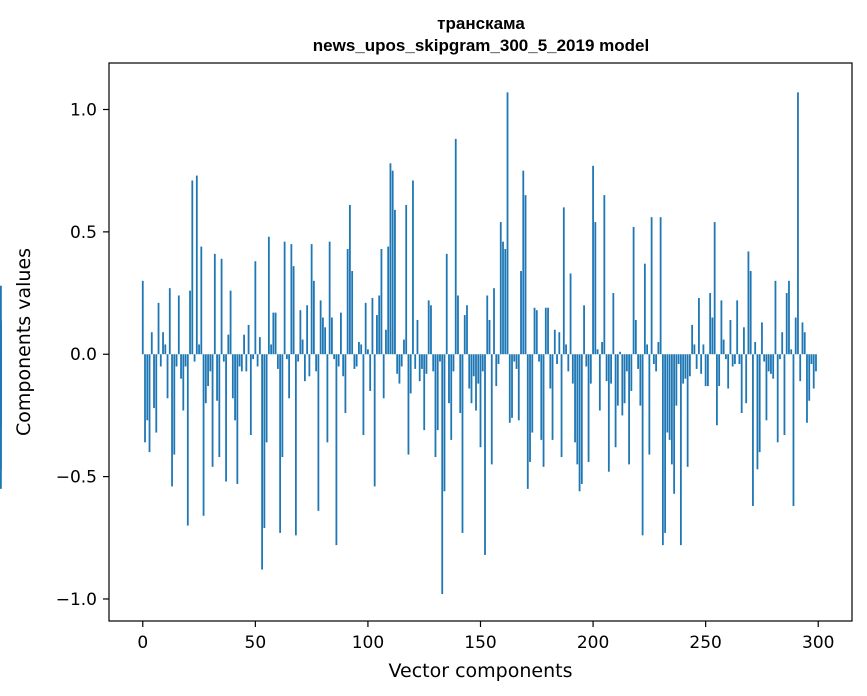 This screenshot has width=867, height=696. I want to click on x-tick-label: 300, so click(818, 643).